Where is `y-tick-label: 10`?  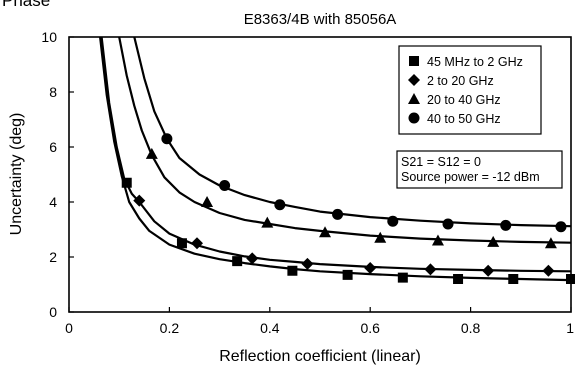 y-tick-label: 10 is located at coordinates (49, 37).